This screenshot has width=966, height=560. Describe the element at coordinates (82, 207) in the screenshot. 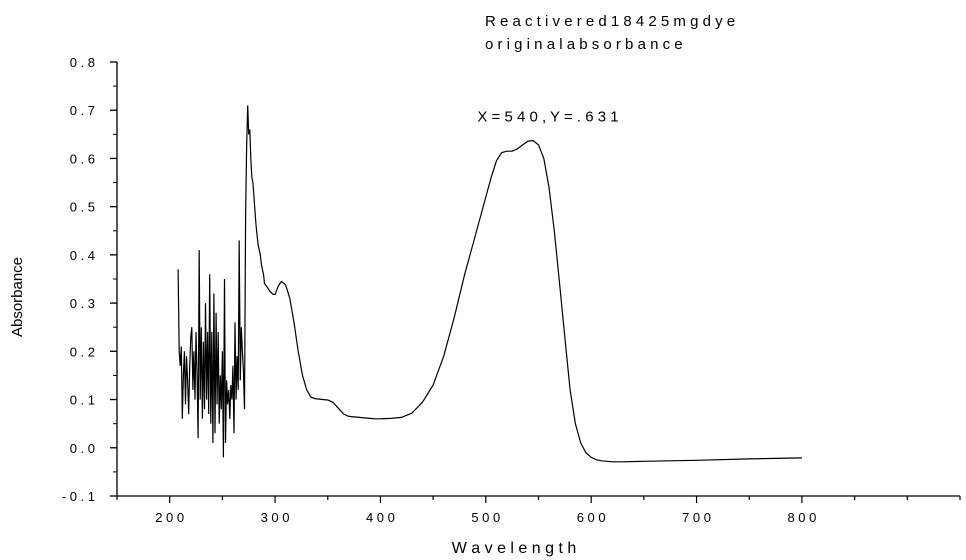

I see `y-tick-label: 0 . 5` at that location.